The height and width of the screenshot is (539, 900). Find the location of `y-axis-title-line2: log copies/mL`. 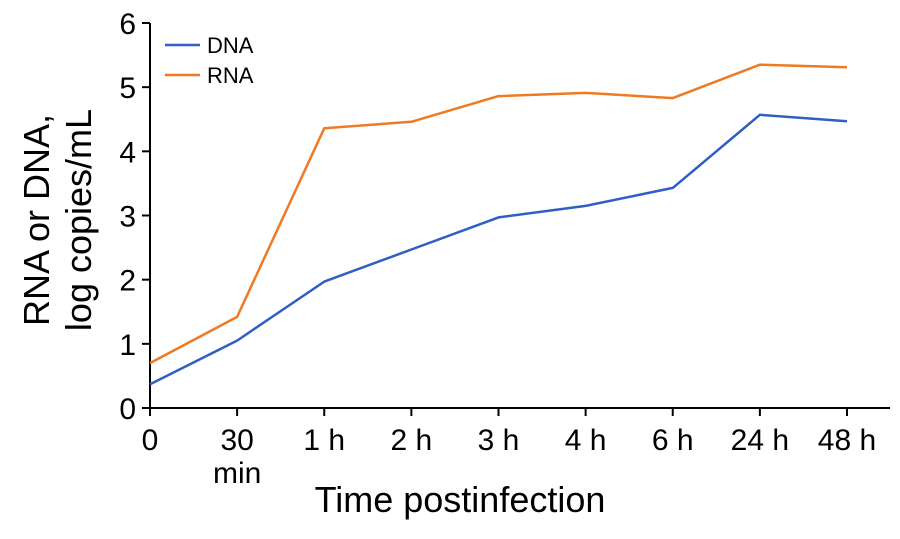

y-axis-title-line2: log copies/mL is located at coordinates (78, 220).